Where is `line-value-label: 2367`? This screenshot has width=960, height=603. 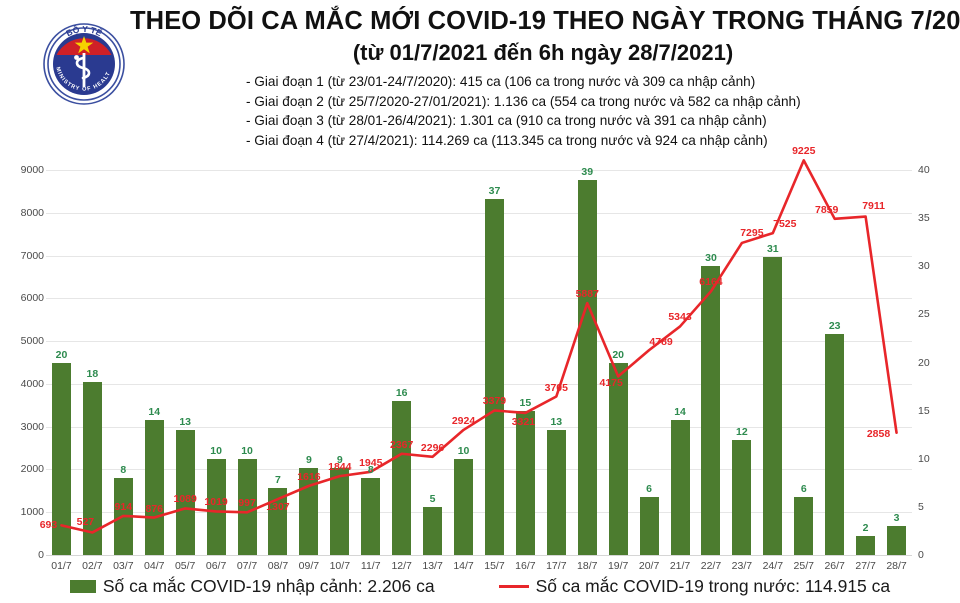 line-value-label: 2367 is located at coordinates (401, 444).